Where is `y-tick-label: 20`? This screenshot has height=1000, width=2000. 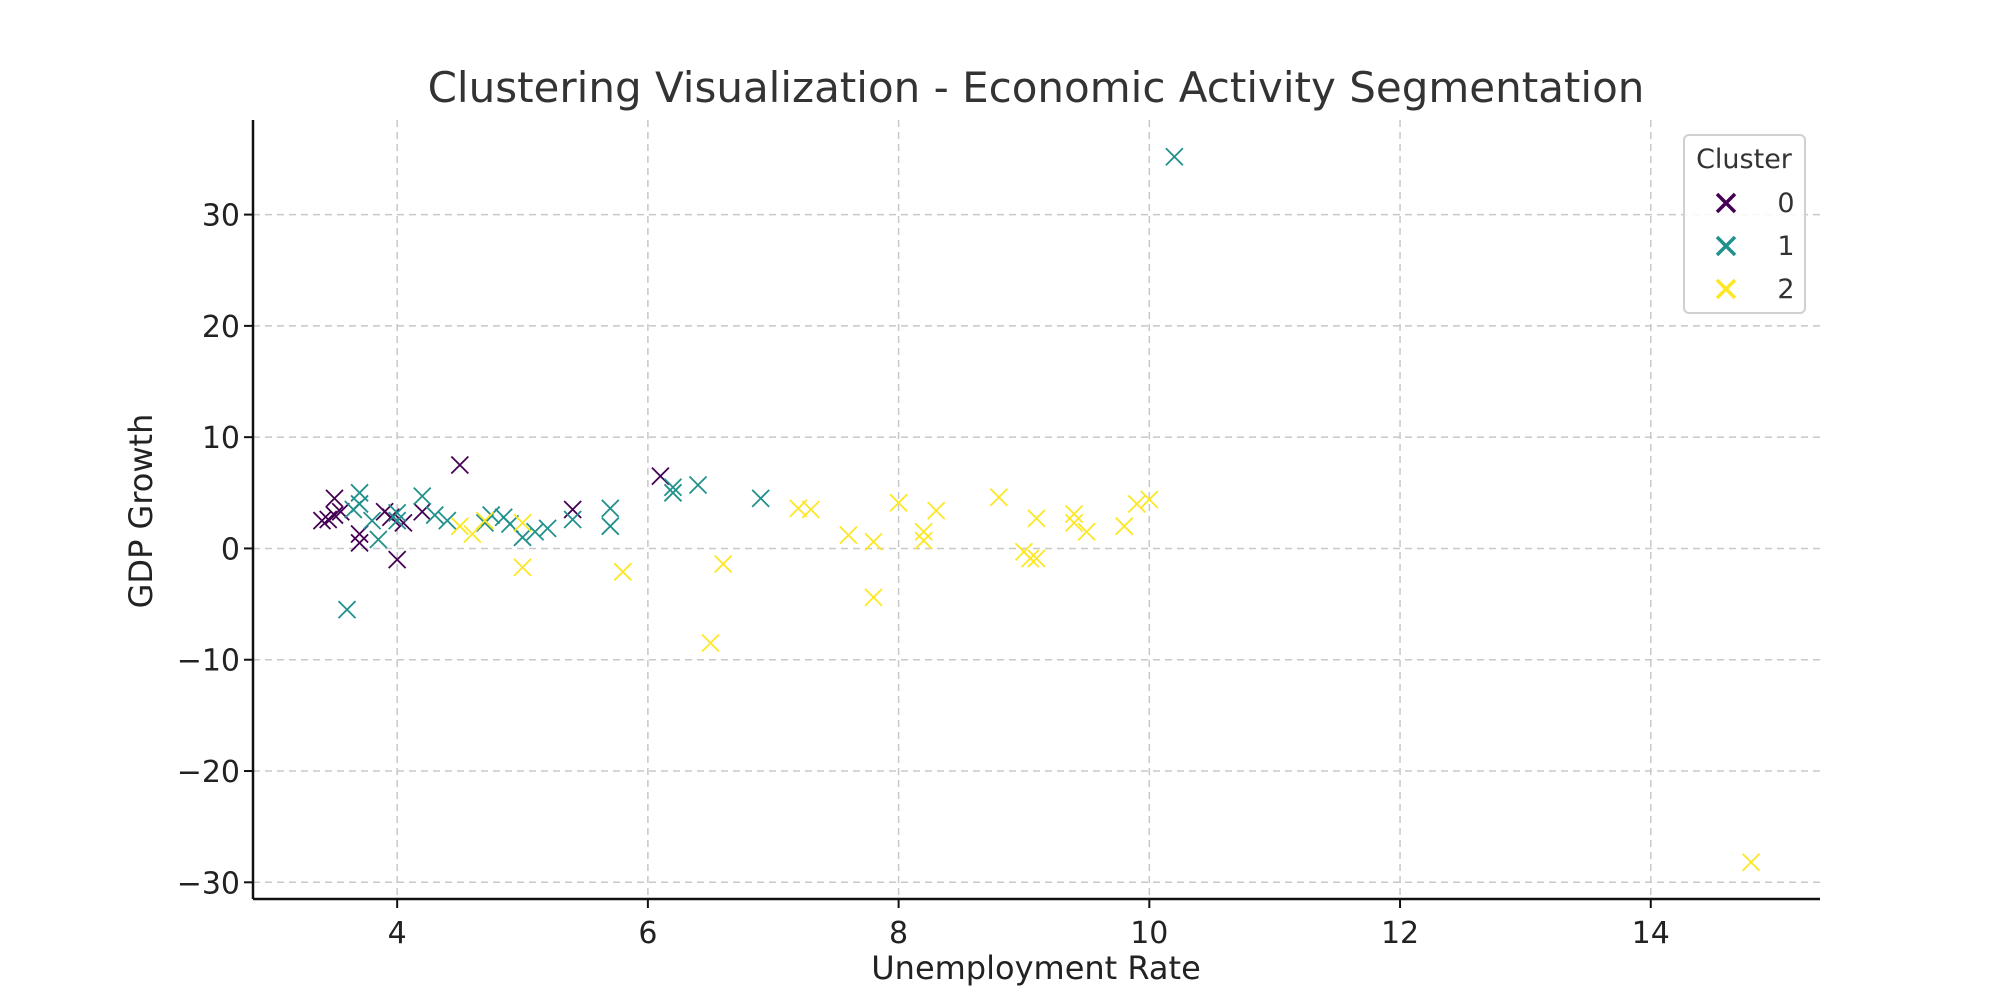 y-tick-label: 20 is located at coordinates (221, 327).